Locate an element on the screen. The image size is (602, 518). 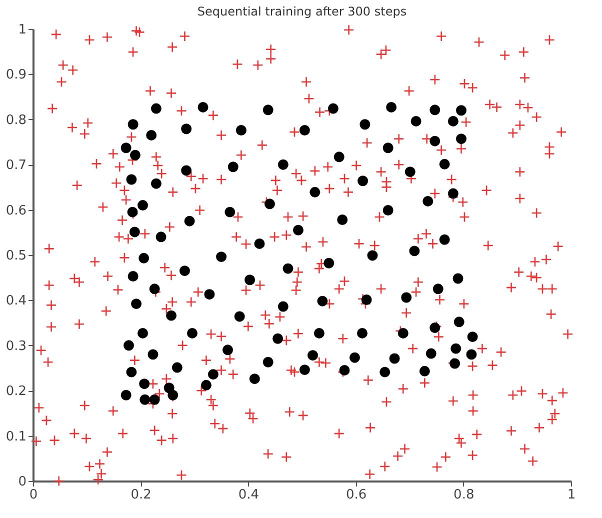
x-tick-label: 0.4 is located at coordinates (249, 495).